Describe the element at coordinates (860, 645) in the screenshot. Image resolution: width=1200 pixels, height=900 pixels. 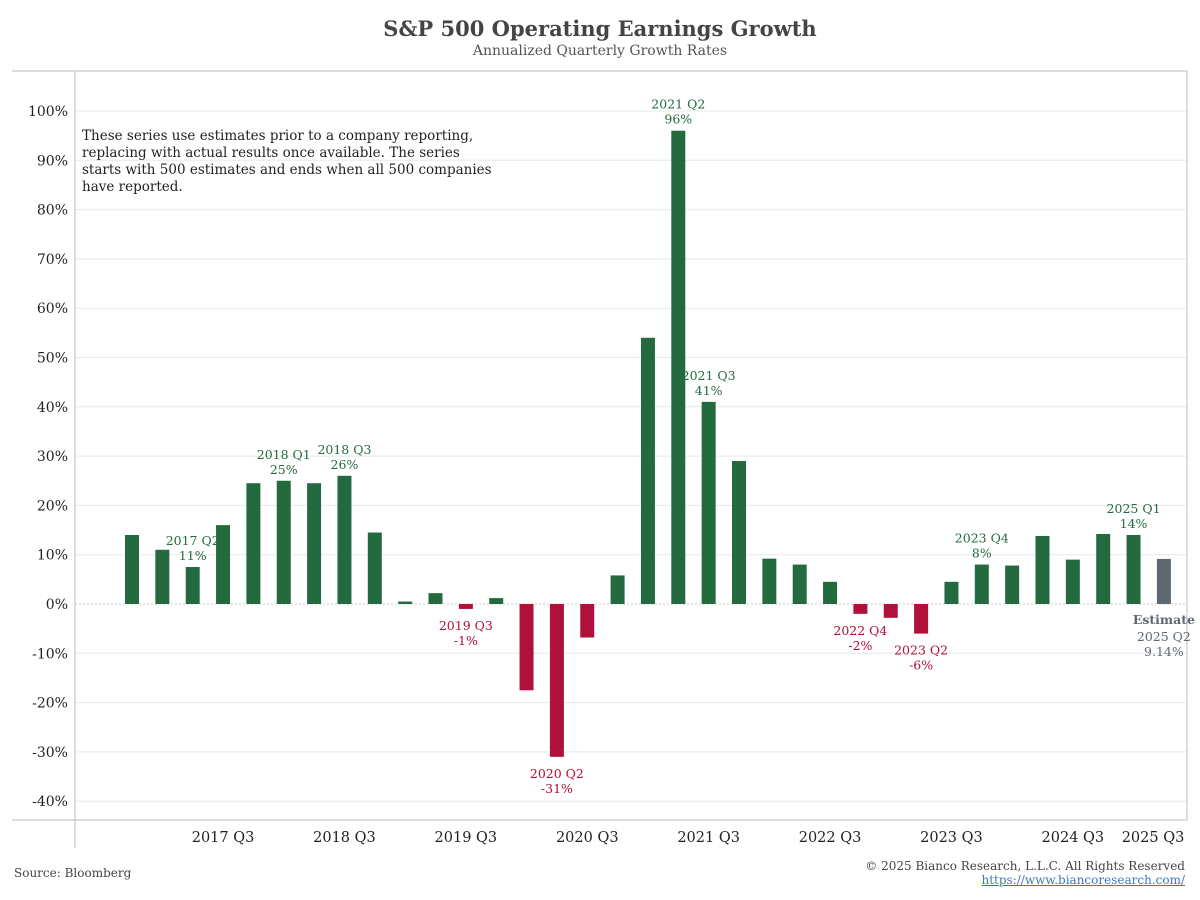
I see `annotation-value: -2%` at that location.